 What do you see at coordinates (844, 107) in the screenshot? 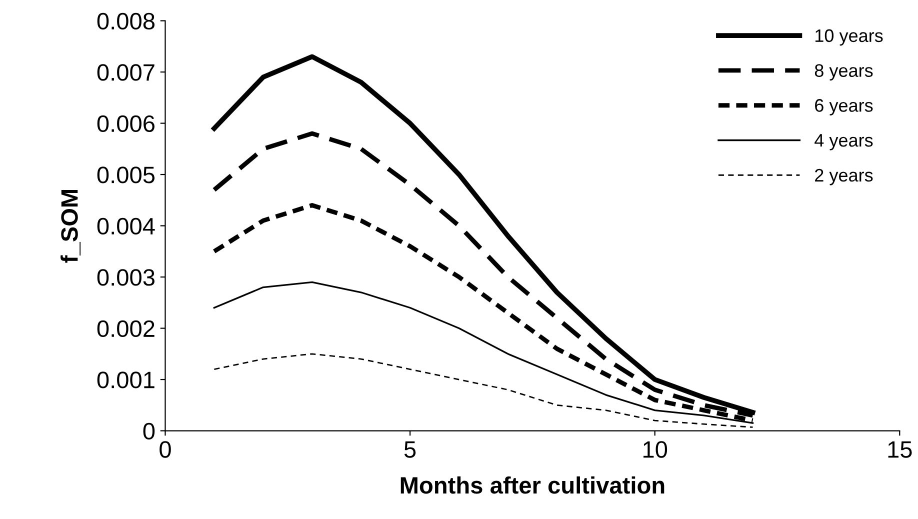
I see `legend-label: 6 years` at bounding box center [844, 107].